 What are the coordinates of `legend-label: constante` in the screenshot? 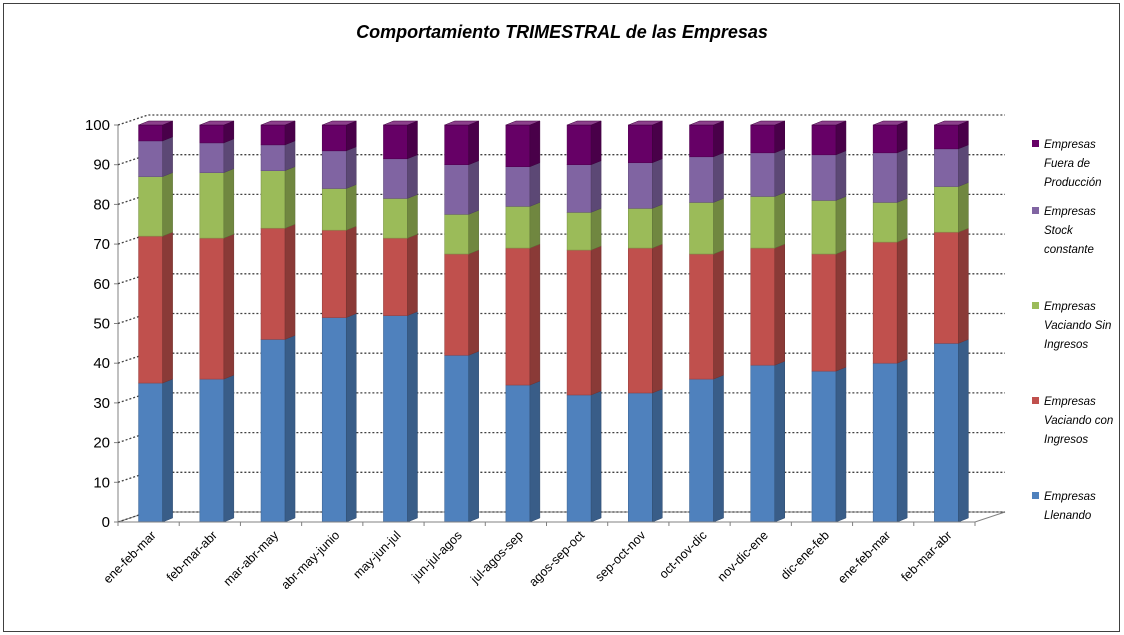 It's located at (1069, 250).